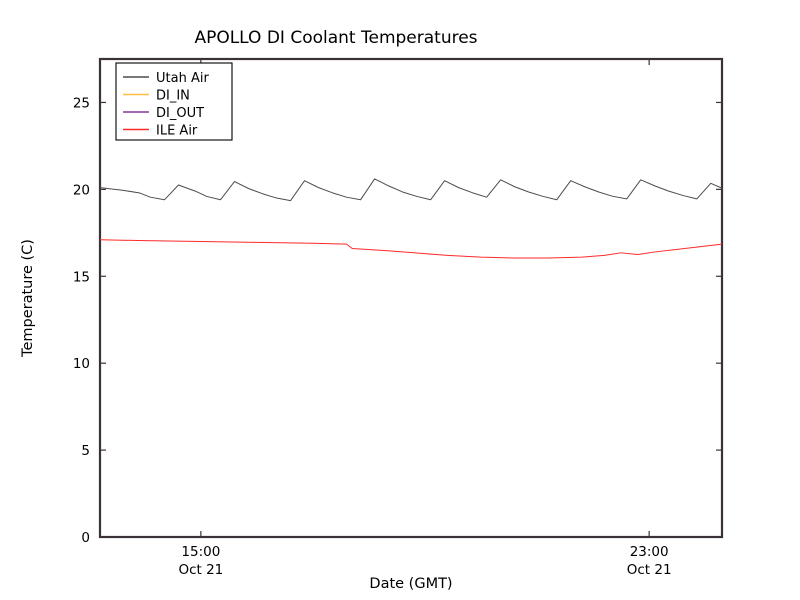 Image resolution: width=800 pixels, height=600 pixels. Describe the element at coordinates (200, 552) in the screenshot. I see `x-tick-label-time: 15:00` at that location.